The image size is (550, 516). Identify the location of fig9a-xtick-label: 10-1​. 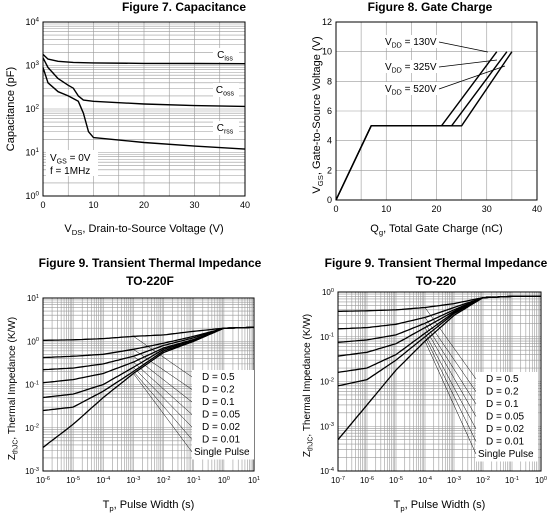
(194, 480).